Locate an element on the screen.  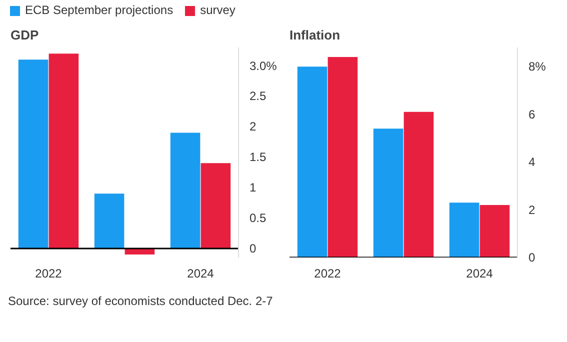
y-tick-label: 6 is located at coordinates (532, 114).